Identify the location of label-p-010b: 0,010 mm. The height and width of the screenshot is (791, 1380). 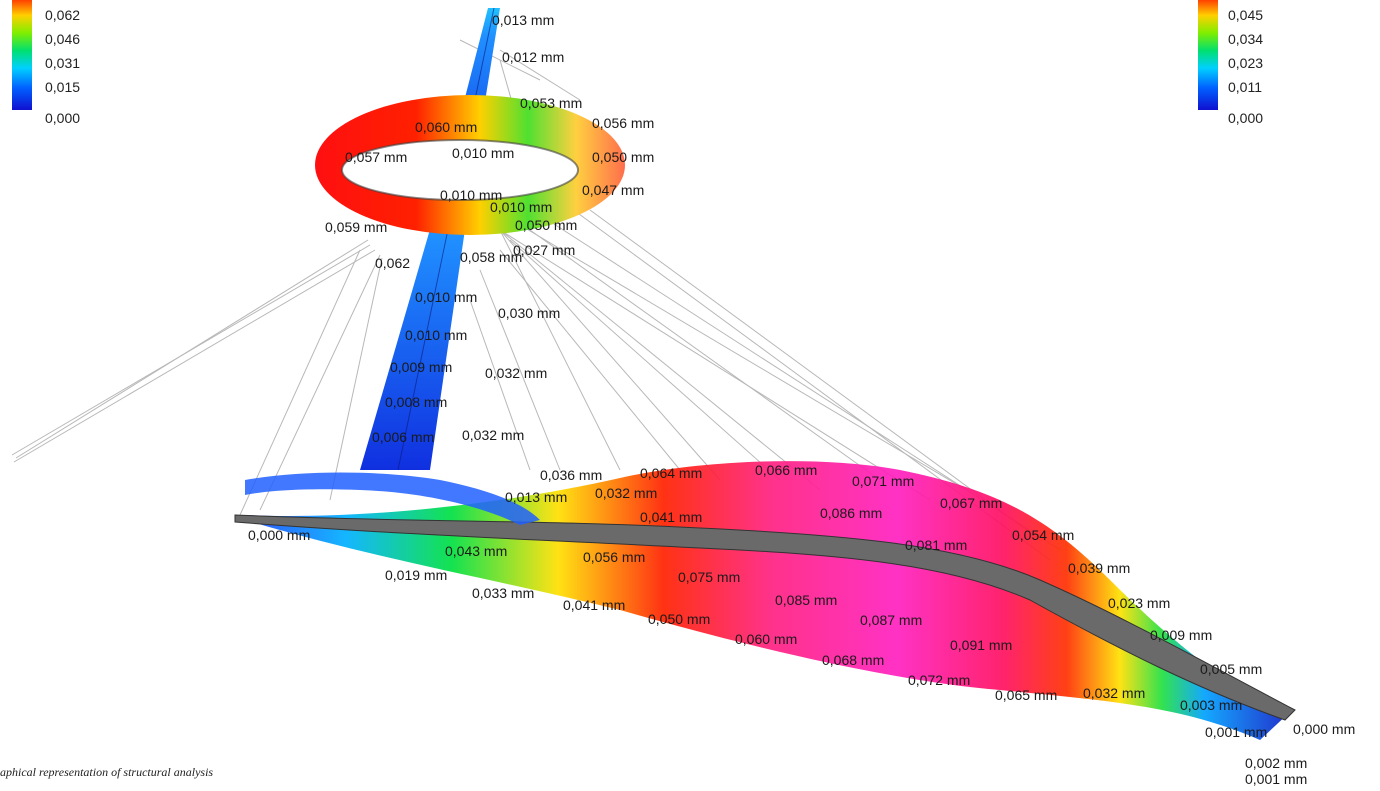
(436, 335).